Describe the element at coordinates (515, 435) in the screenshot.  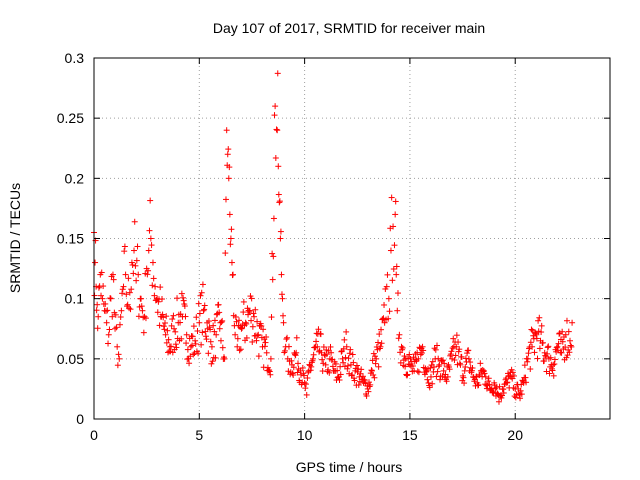
I see `x-tick-label: 20` at that location.